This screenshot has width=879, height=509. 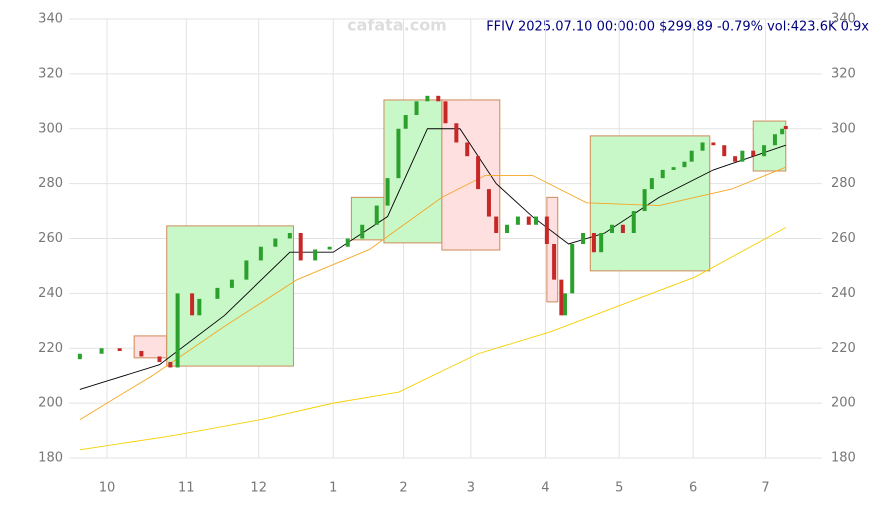 I want to click on y-tick-label-right: 280, so click(x=843, y=183).